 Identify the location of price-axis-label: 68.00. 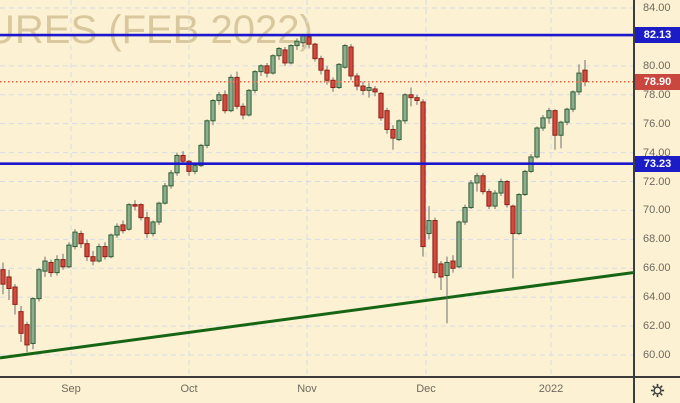
(657, 239).